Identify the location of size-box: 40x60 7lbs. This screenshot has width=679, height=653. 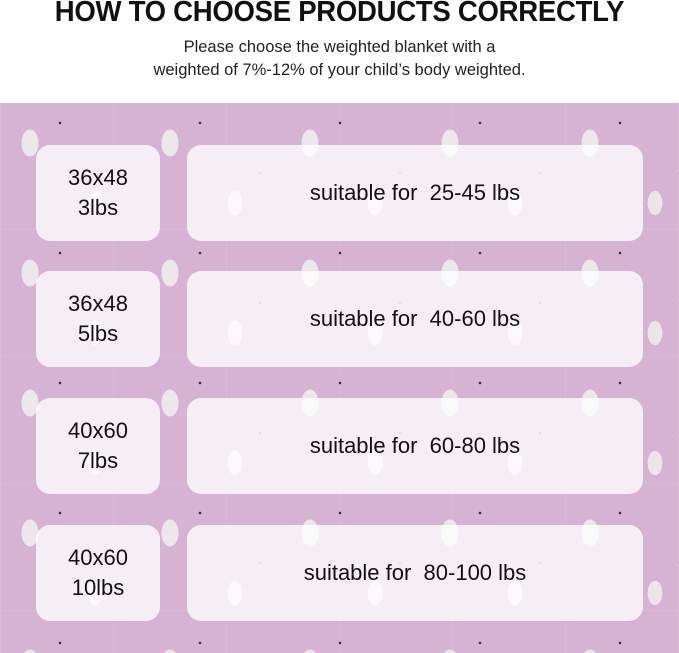
(98, 446).